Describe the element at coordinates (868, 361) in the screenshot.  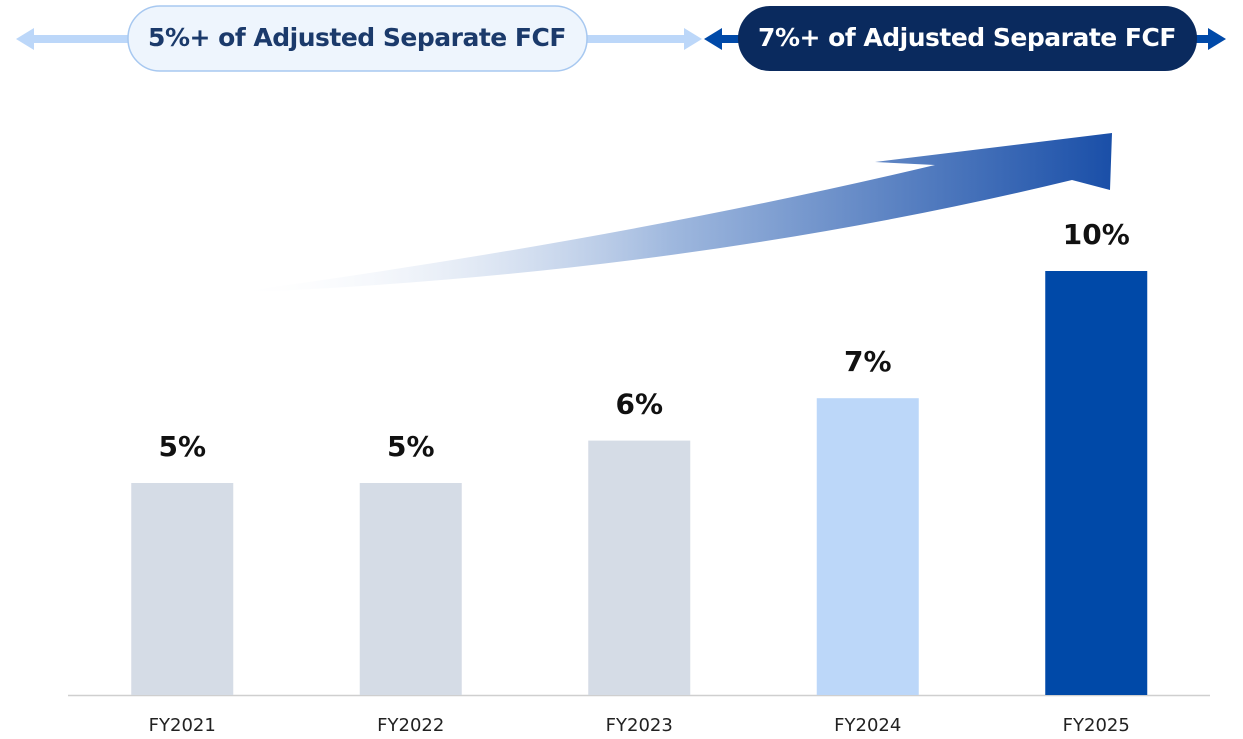
I see `value-label: 7%` at that location.